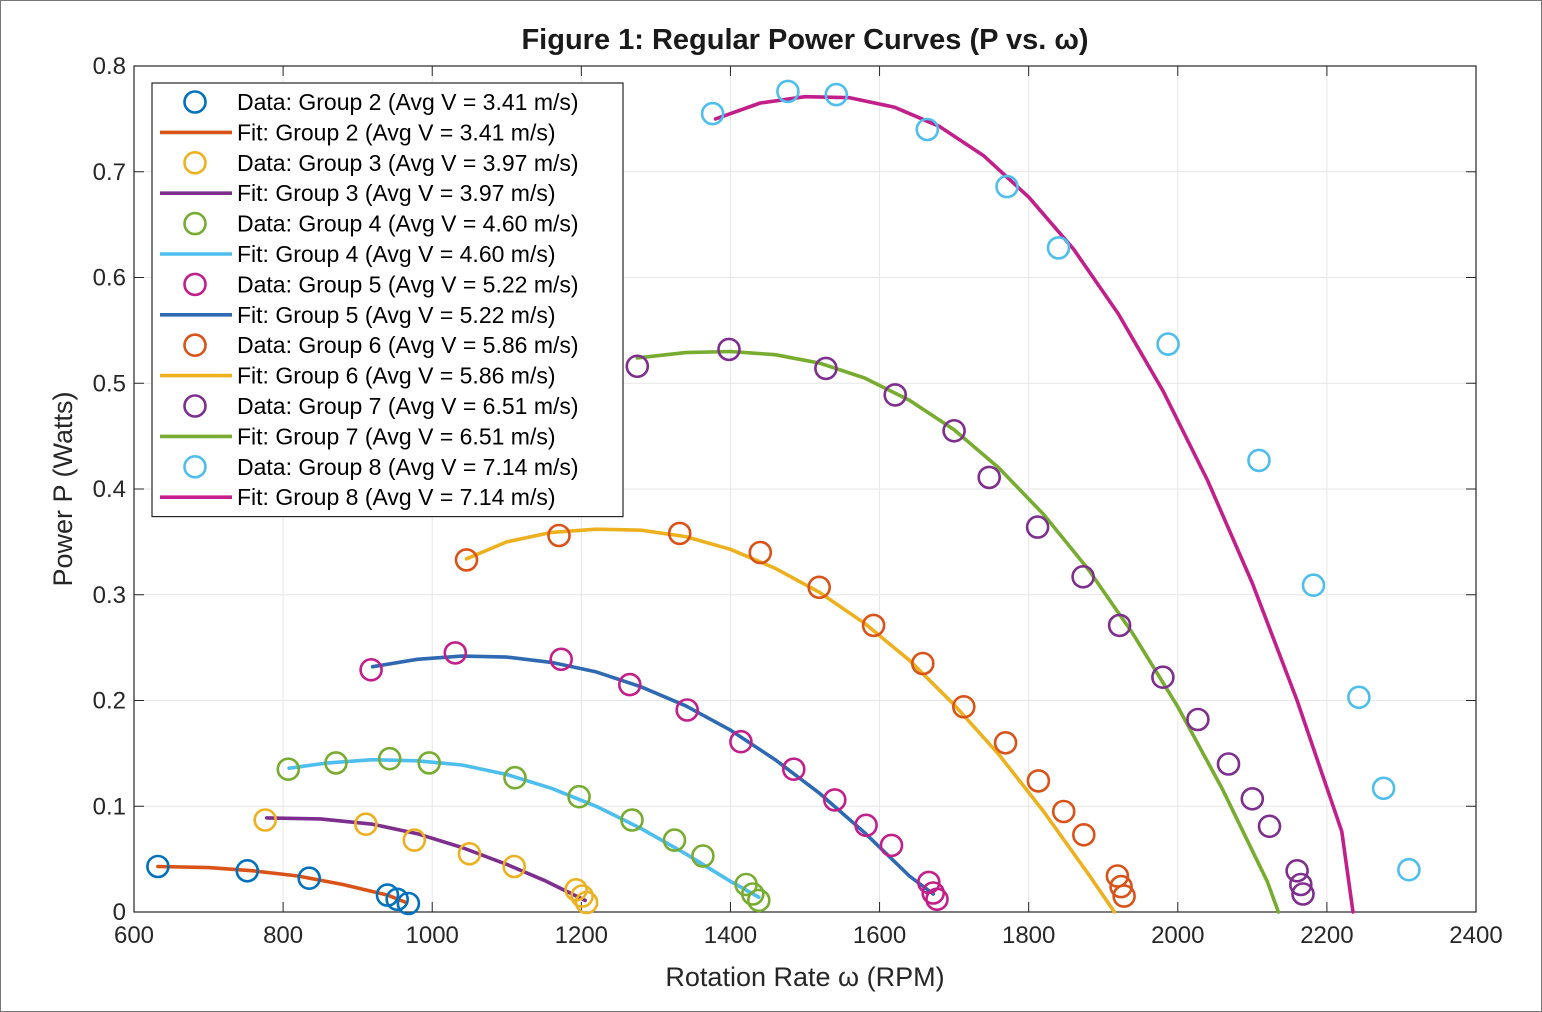  I want to click on x-tick-label: 2200, so click(1326, 935).